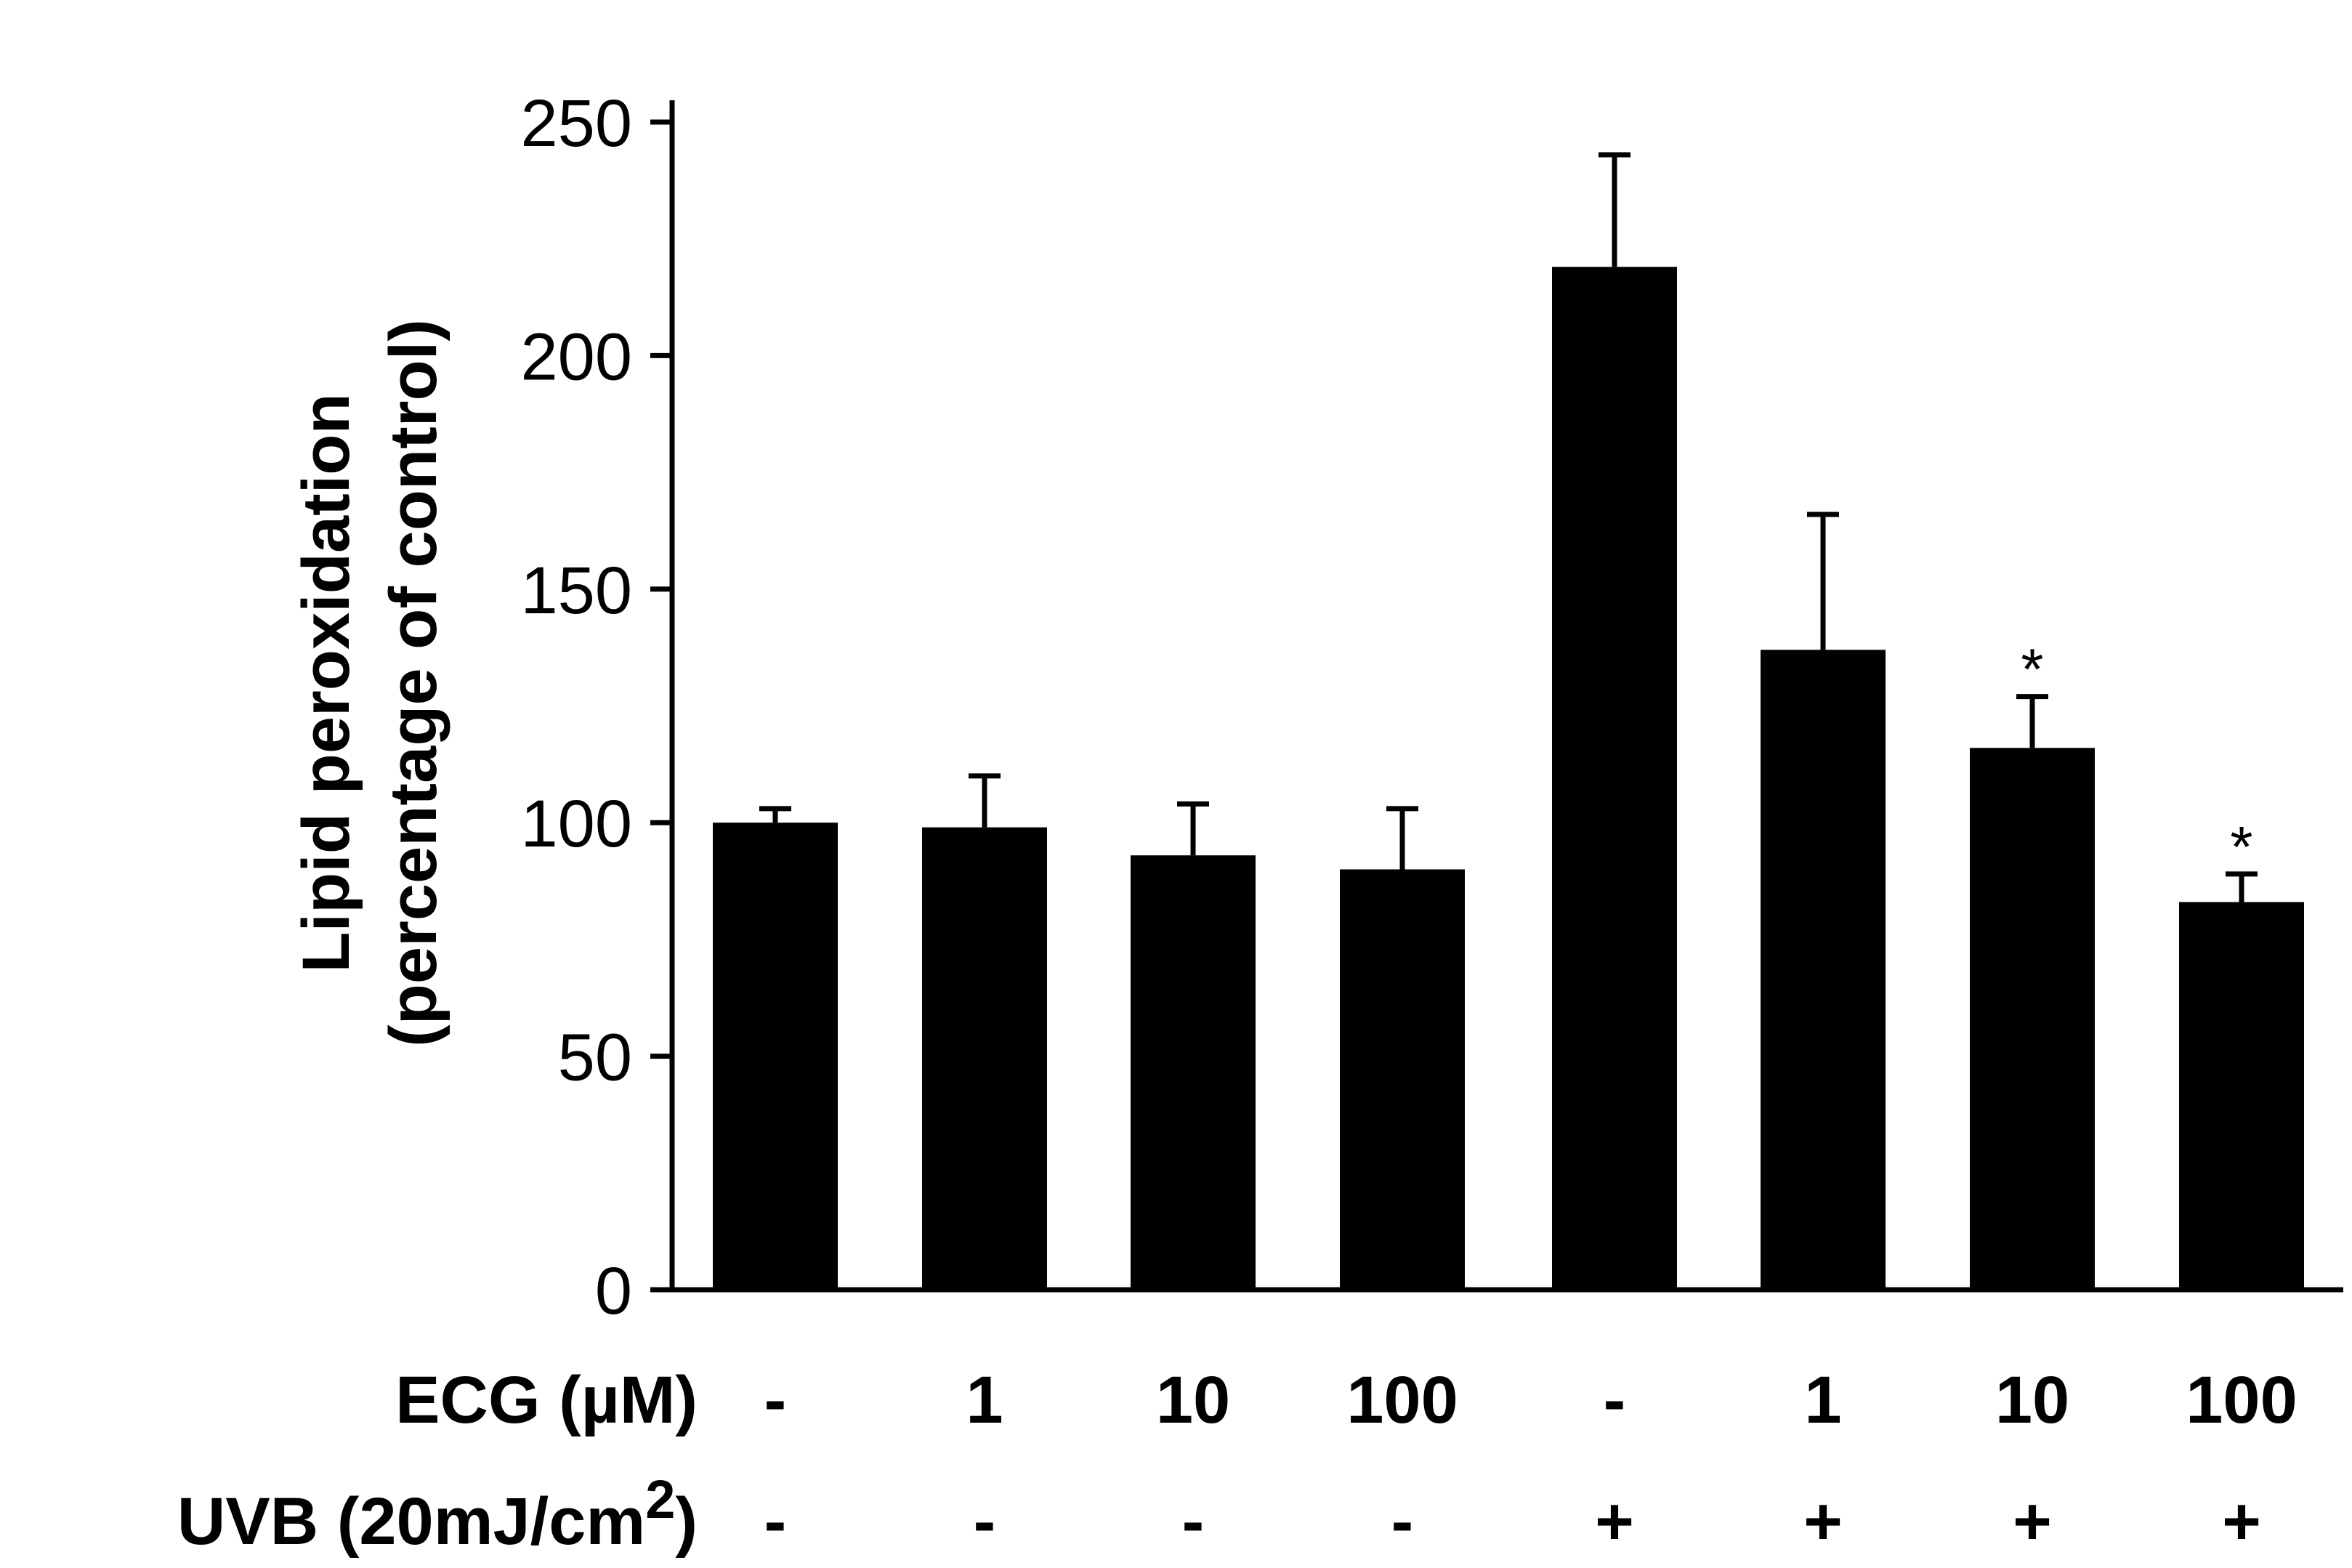 The width and height of the screenshot is (2352, 1568). What do you see at coordinates (326, 682) in the screenshot?
I see `y-axis-label-line1: Lipid peroxidation` at bounding box center [326, 682].